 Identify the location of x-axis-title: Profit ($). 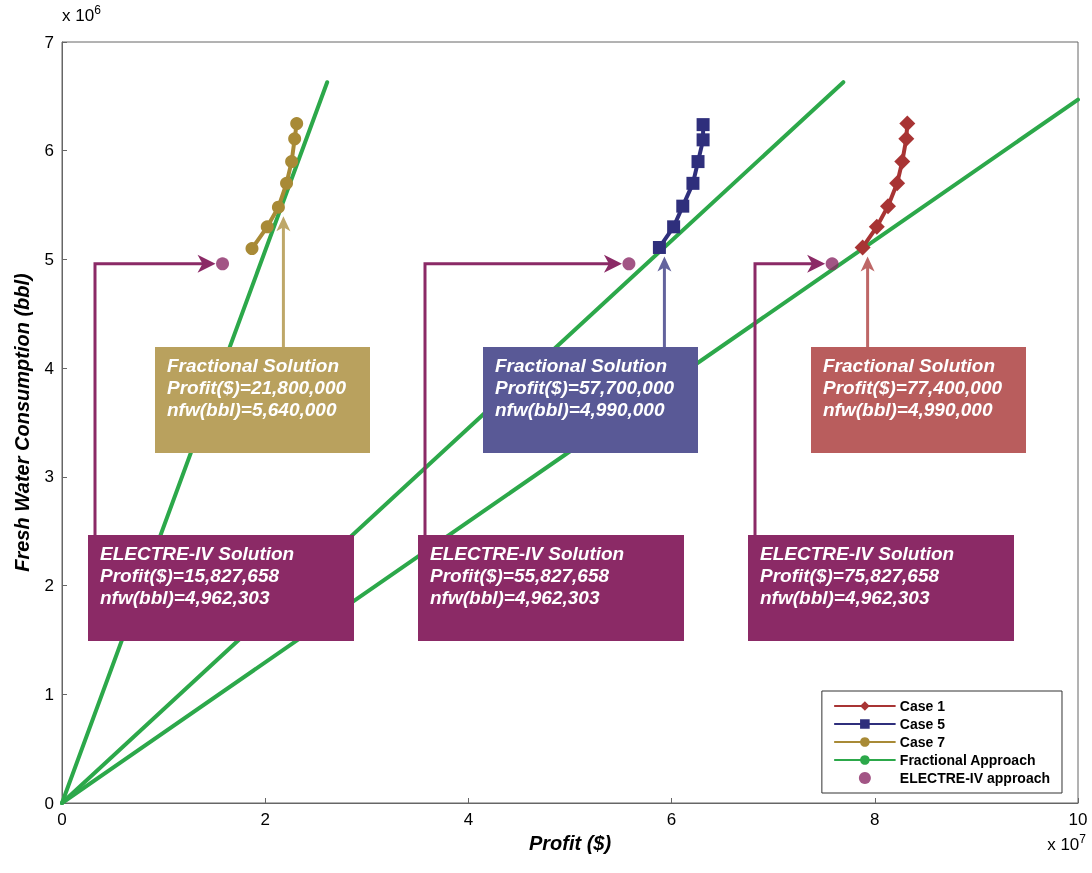
(570, 842).